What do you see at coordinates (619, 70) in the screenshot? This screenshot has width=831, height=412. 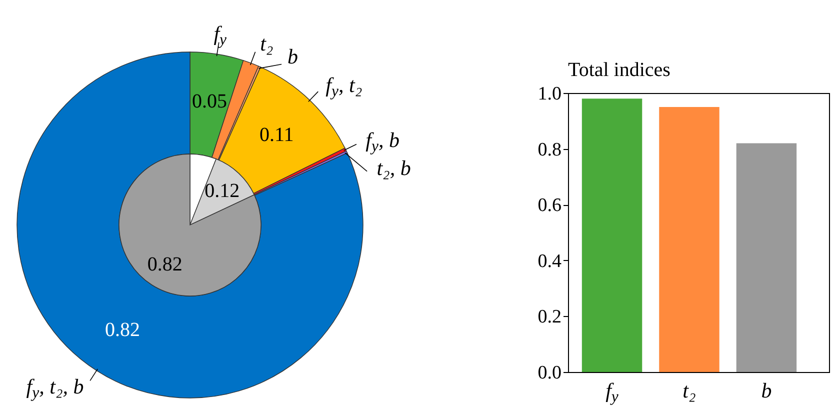 I see `chart-title: Total indices` at bounding box center [619, 70].